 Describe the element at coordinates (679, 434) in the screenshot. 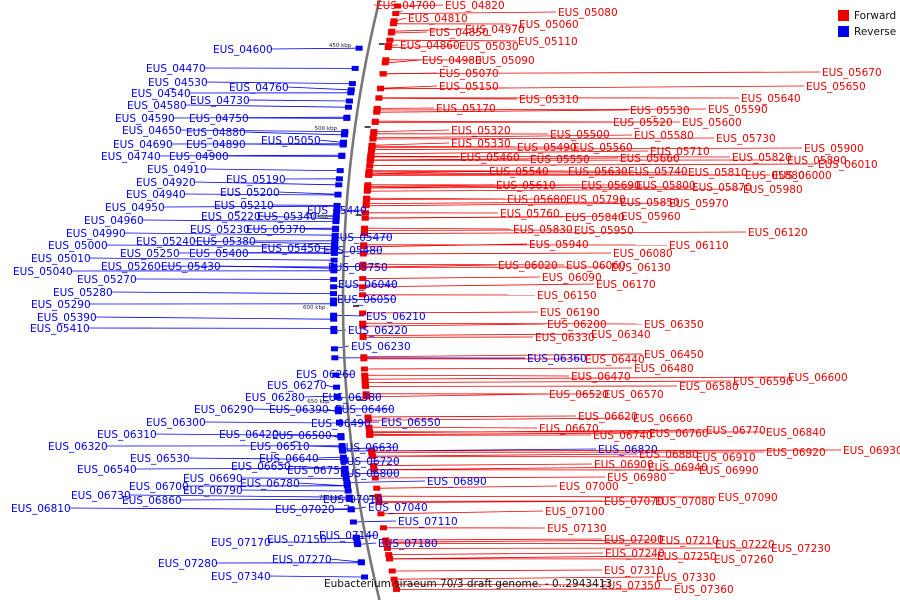

I see `forward-gene-label: EUS_06760` at that location.